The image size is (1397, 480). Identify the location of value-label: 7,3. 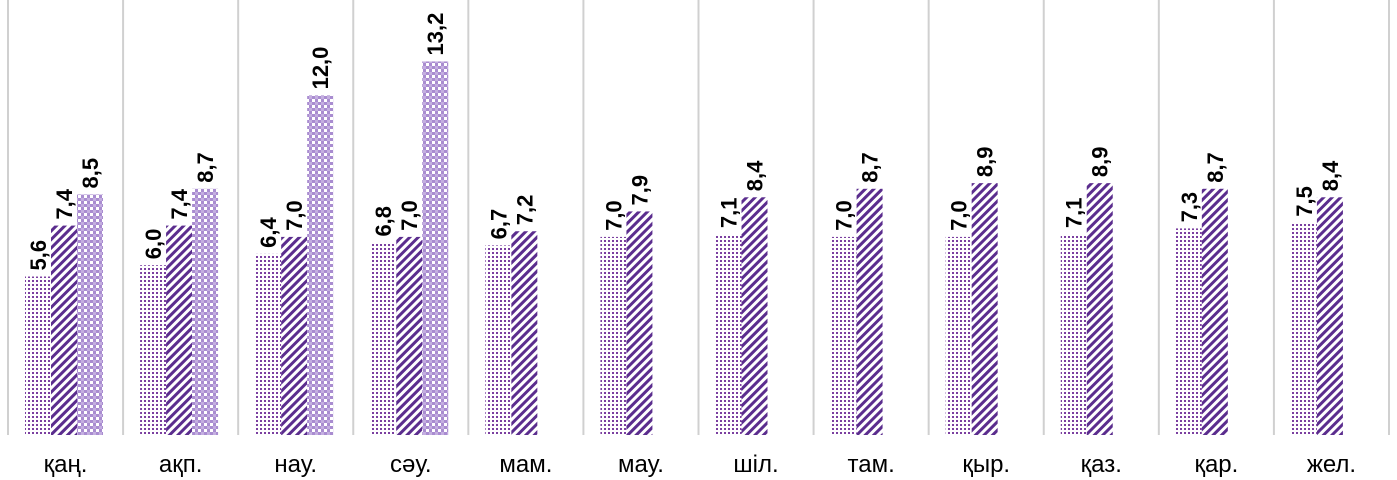
(1189, 207).